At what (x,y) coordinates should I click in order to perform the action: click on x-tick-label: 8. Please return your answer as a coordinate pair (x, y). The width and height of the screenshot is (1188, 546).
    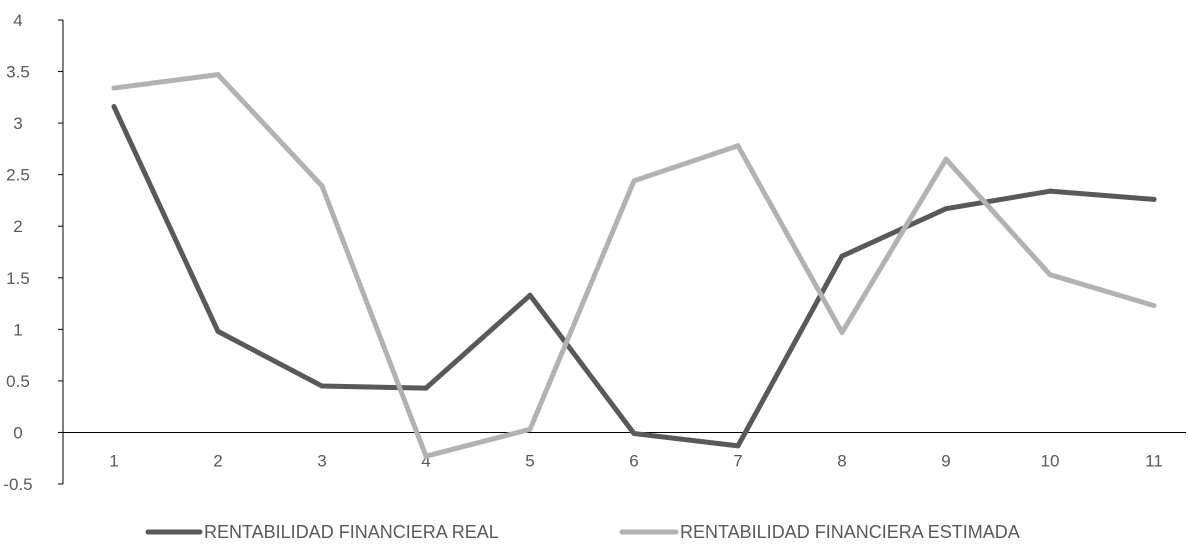
    Looking at the image, I should click on (841, 460).